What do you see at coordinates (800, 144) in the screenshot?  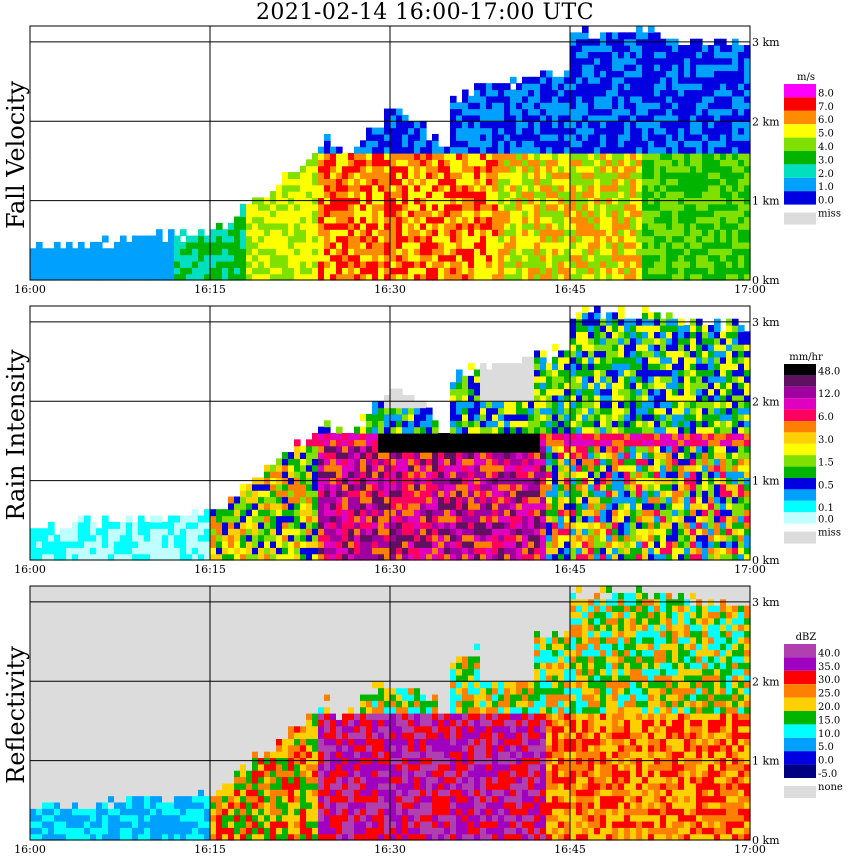 I see `legend-swatch` at bounding box center [800, 144].